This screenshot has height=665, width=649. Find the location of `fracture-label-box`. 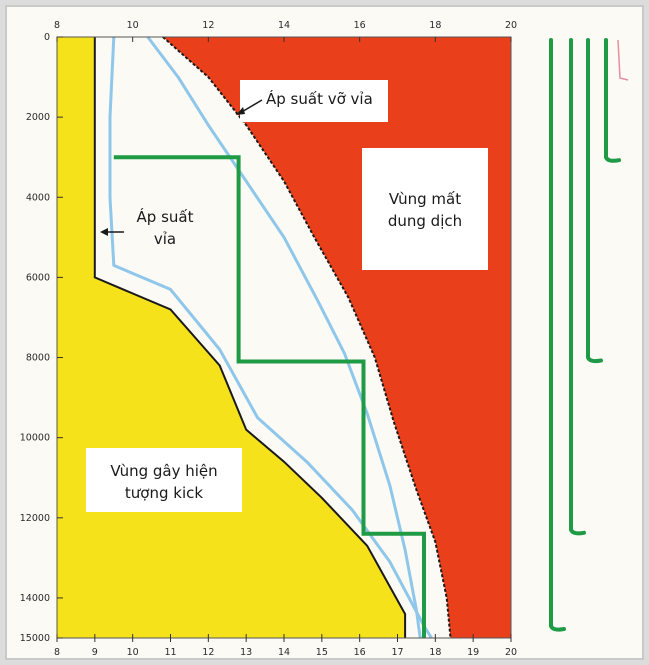

fracture-label-box is located at coordinates (314, 101).